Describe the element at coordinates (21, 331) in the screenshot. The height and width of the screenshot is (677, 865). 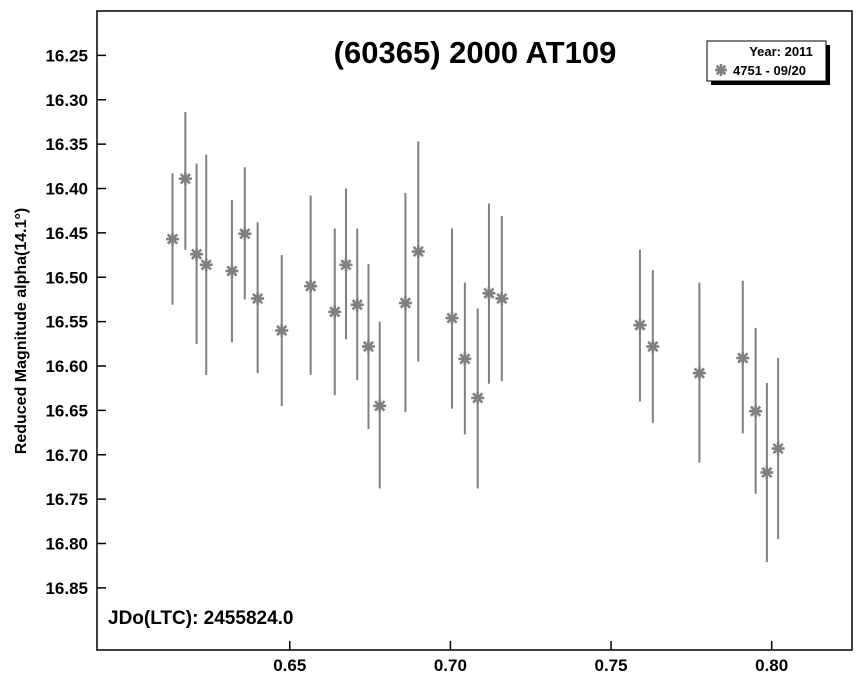
I see `y-axis-label: Reduced Magnitude alpha(14.1°)` at that location.